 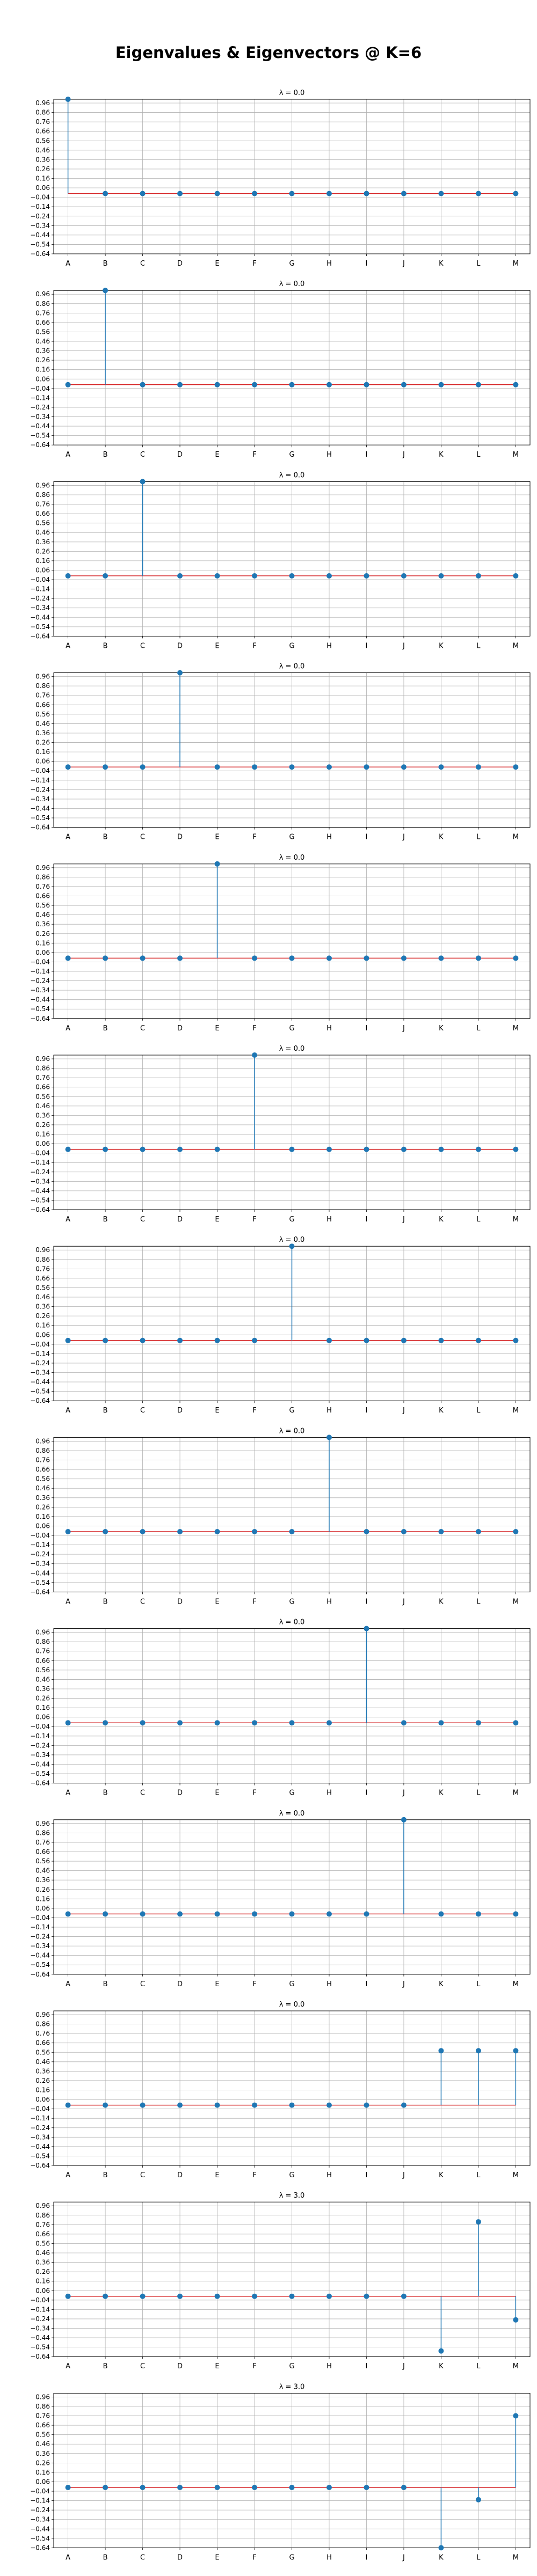 I want to click on x-tick-label: G, so click(x=291, y=264).